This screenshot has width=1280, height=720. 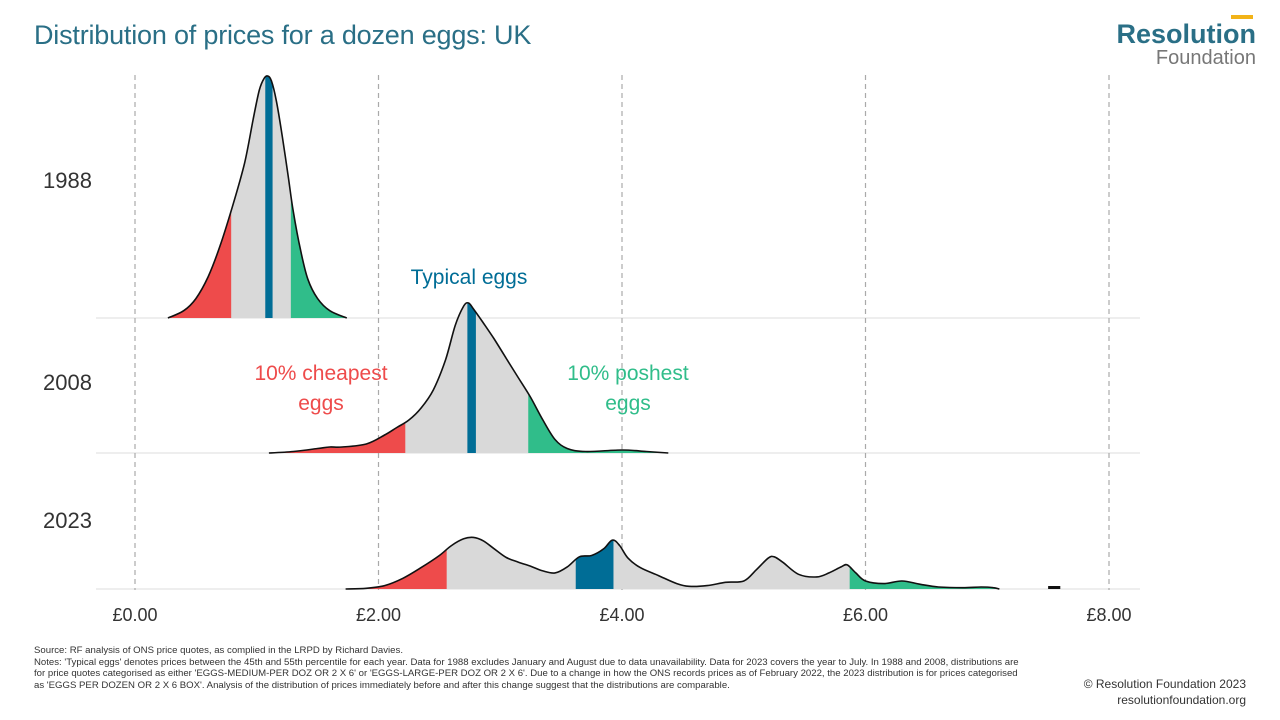 I want to click on x-tick-label: £8.00, so click(x=1108, y=615).